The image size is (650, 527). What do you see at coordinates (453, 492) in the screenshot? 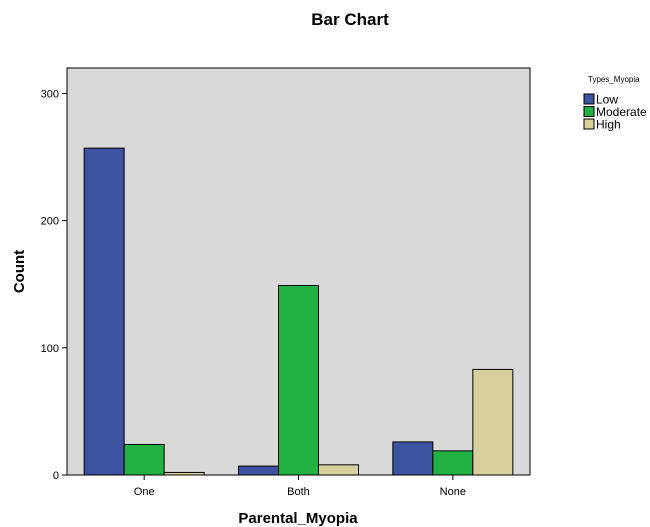
I see `x-tick-label: None` at bounding box center [453, 492].